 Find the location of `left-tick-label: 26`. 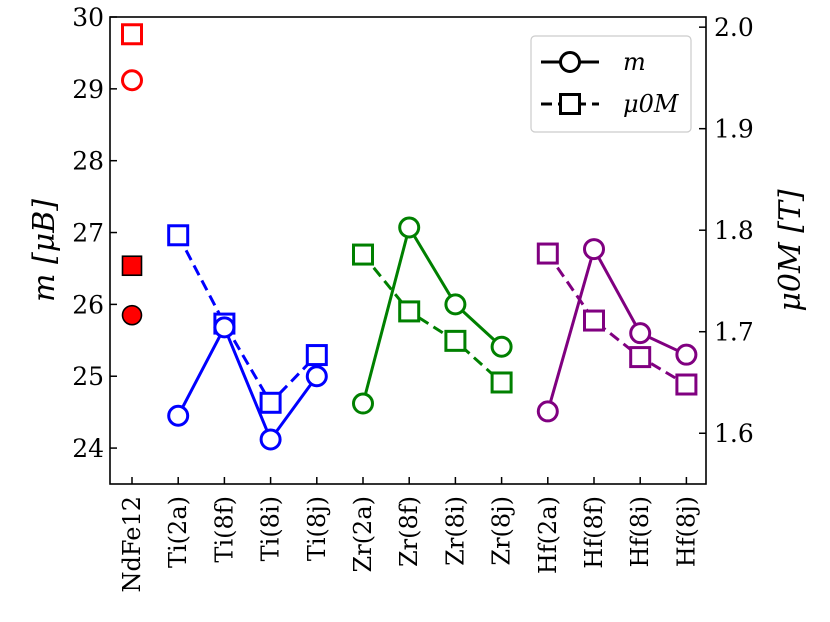

left-tick-label: 26 is located at coordinates (88, 304).